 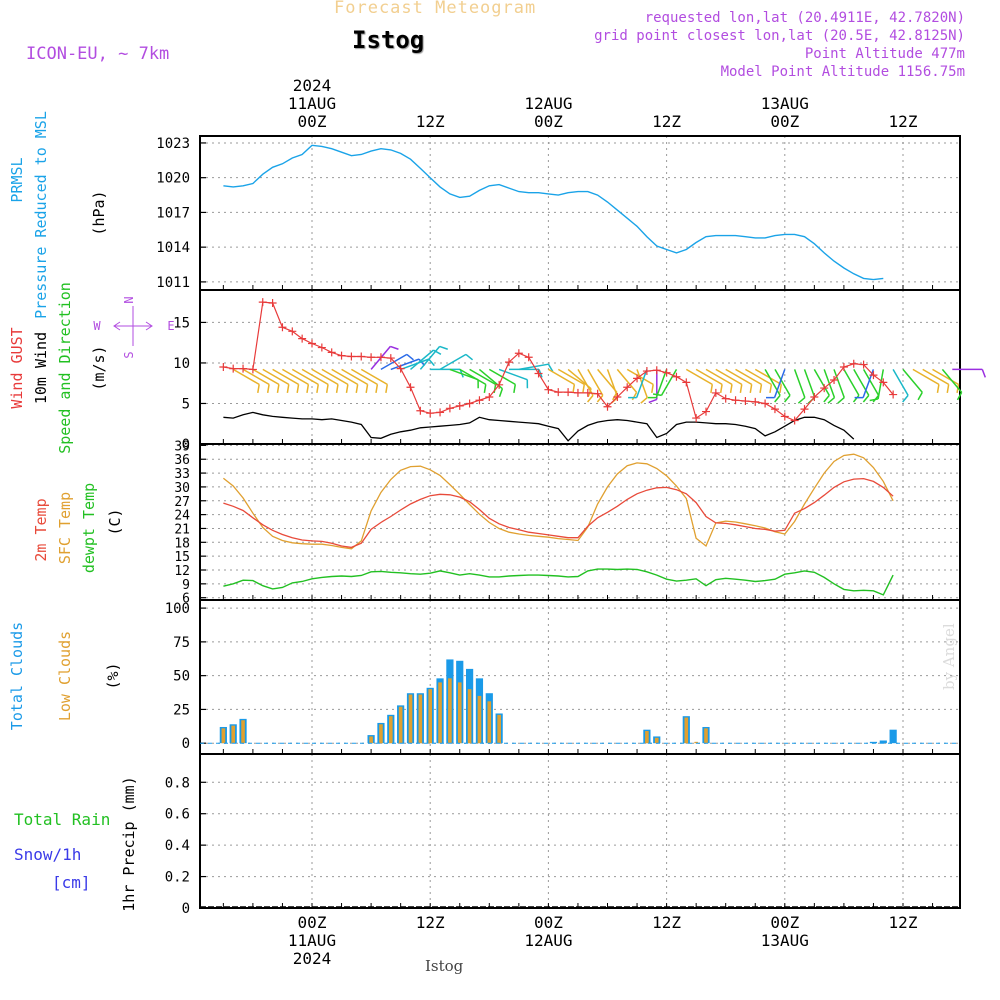 I want to click on compass-s: S, so click(x=129, y=354).